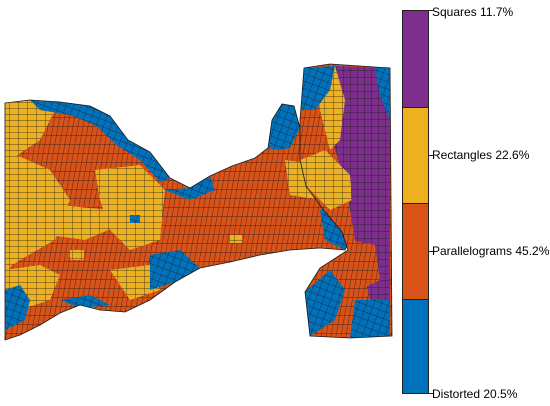  I want to click on mesh-right-outline, so click(346, 201).